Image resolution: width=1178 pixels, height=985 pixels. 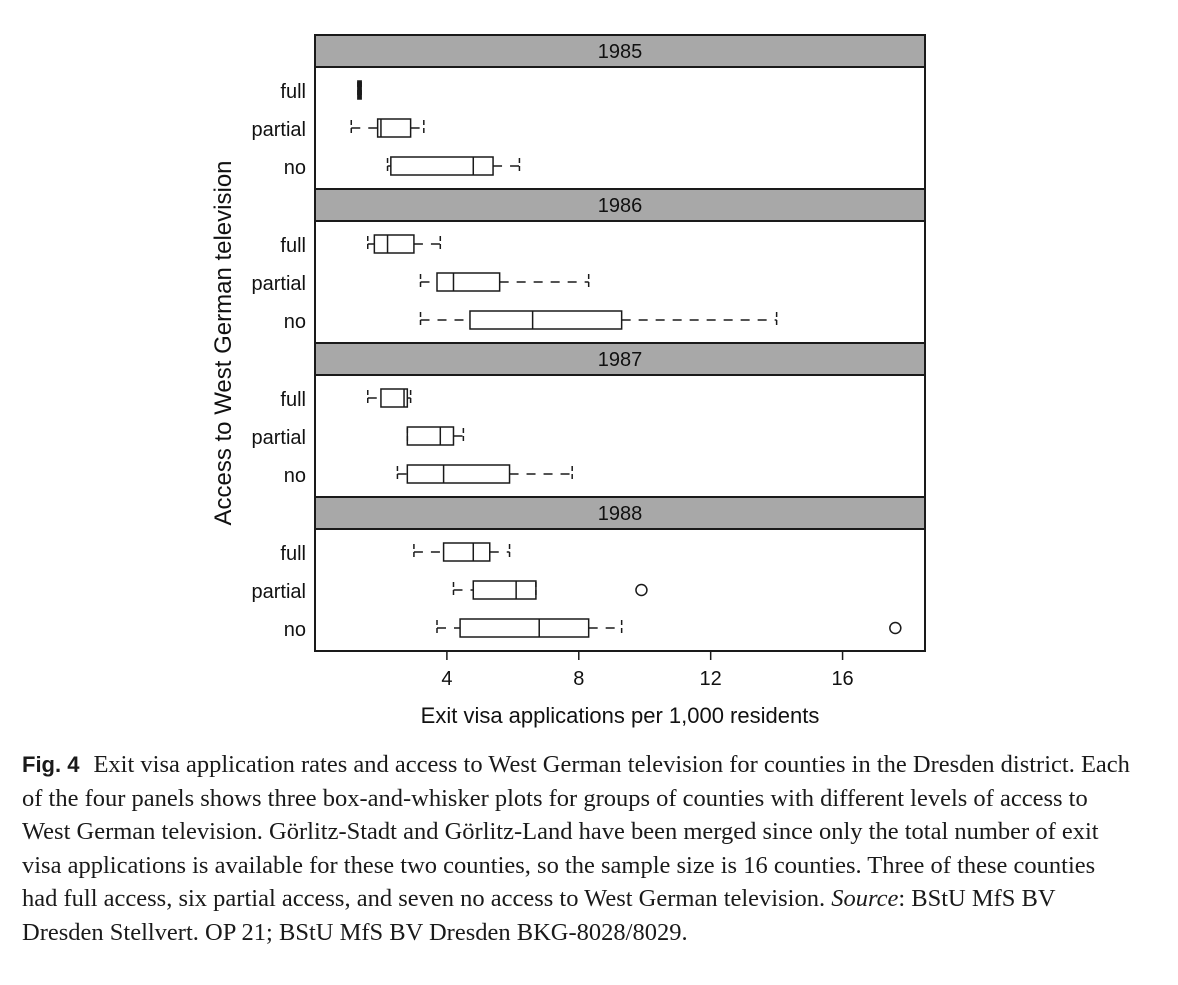 What do you see at coordinates (620, 206) in the screenshot?
I see `panel-title: 1986` at bounding box center [620, 206].